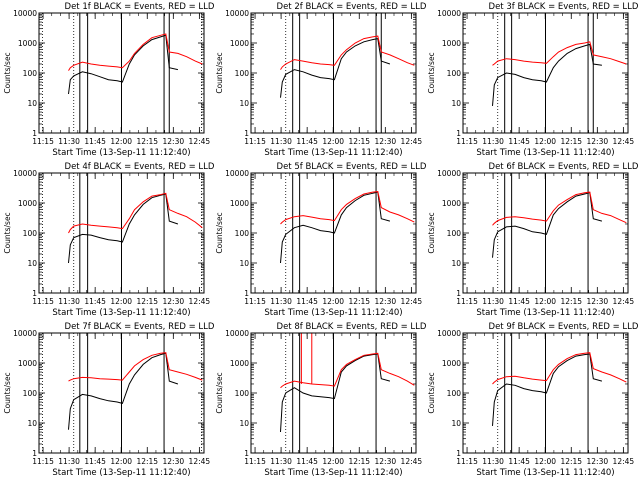  Describe the element at coordinates (564, 167) in the screenshot. I see `chart-title: Det 6f BLACK = Events, RED = LLD` at that location.